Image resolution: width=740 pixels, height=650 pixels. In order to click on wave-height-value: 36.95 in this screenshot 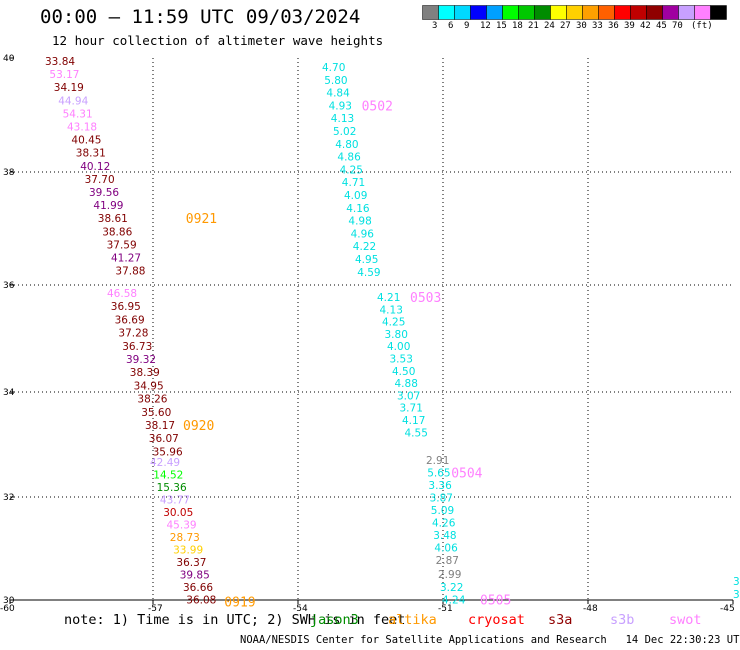, I will do `click(126, 307)`.